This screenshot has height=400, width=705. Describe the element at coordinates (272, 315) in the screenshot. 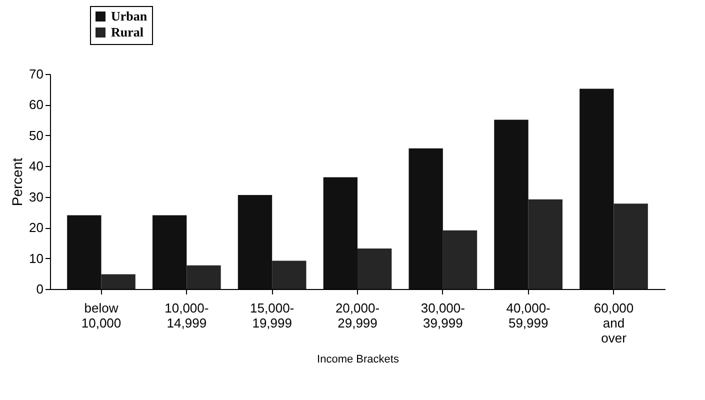

I see `x-tick-label: 15,000- 19,999` at that location.